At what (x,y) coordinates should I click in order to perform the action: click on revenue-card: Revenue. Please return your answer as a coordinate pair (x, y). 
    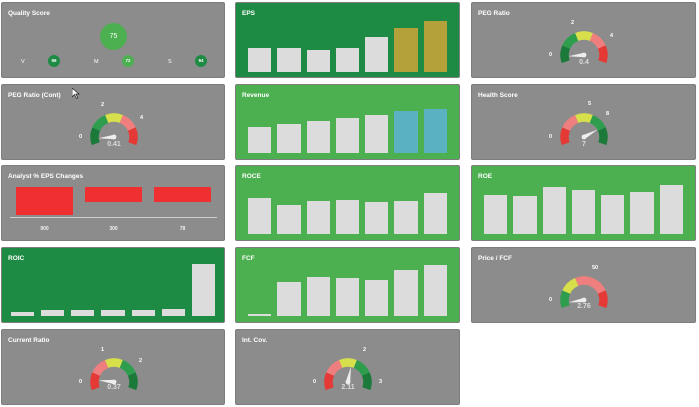
    Looking at the image, I should click on (347, 122).